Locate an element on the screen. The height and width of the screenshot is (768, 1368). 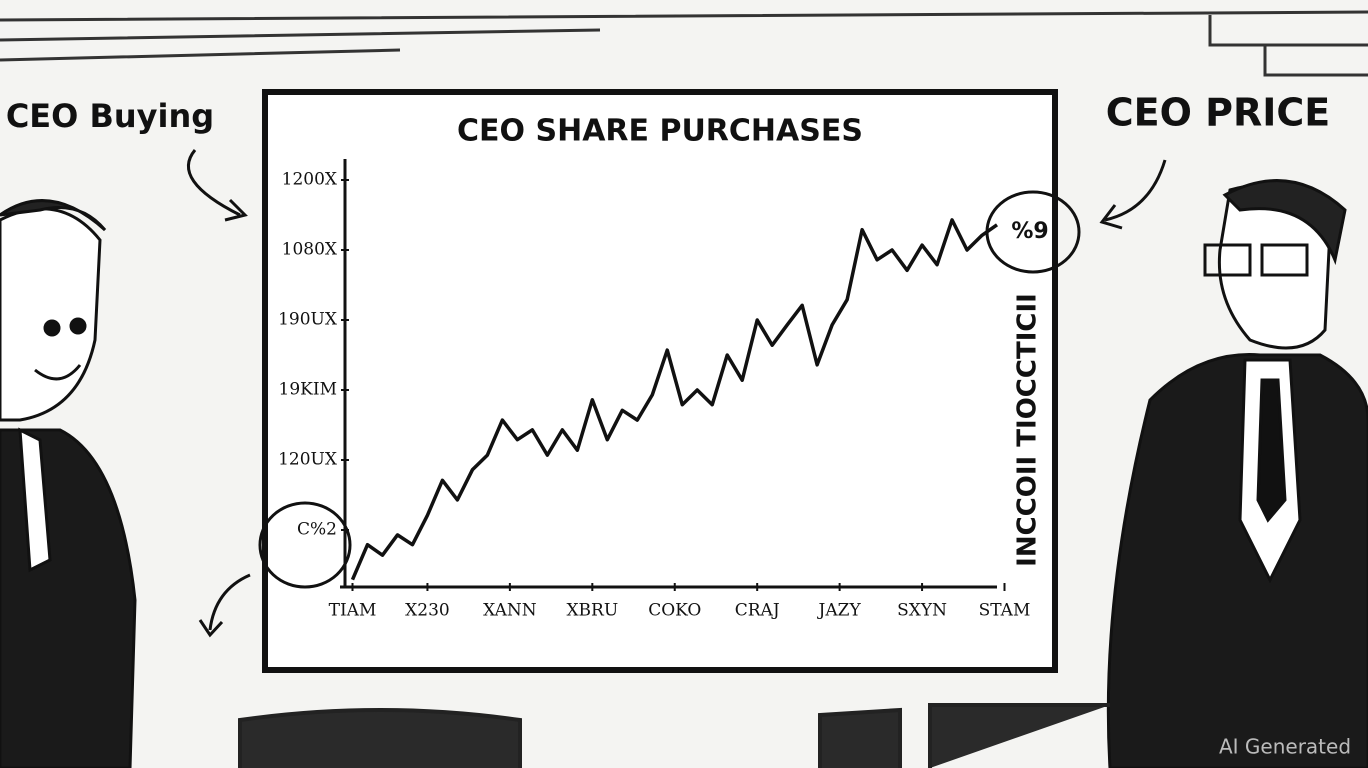
chart-title: CEO SHARE PURCHASES is located at coordinates (660, 131).